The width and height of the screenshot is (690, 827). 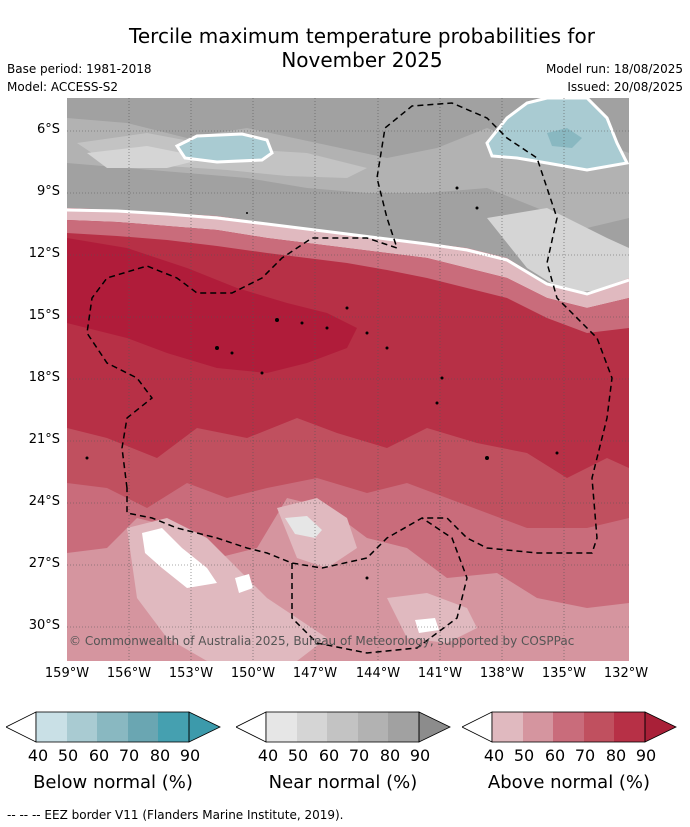 I want to click on legend-near-normal: 40 50 60 70 80 90 Near normal (%), so click(x=344, y=755).